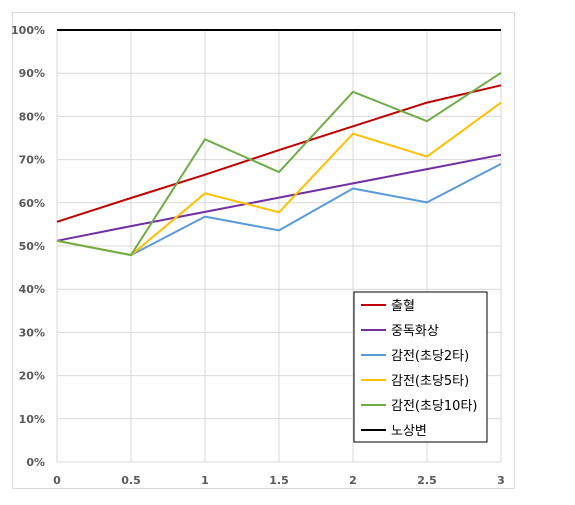 The width and height of the screenshot is (575, 505). I want to click on y-tick-label: 70%, so click(32, 160).